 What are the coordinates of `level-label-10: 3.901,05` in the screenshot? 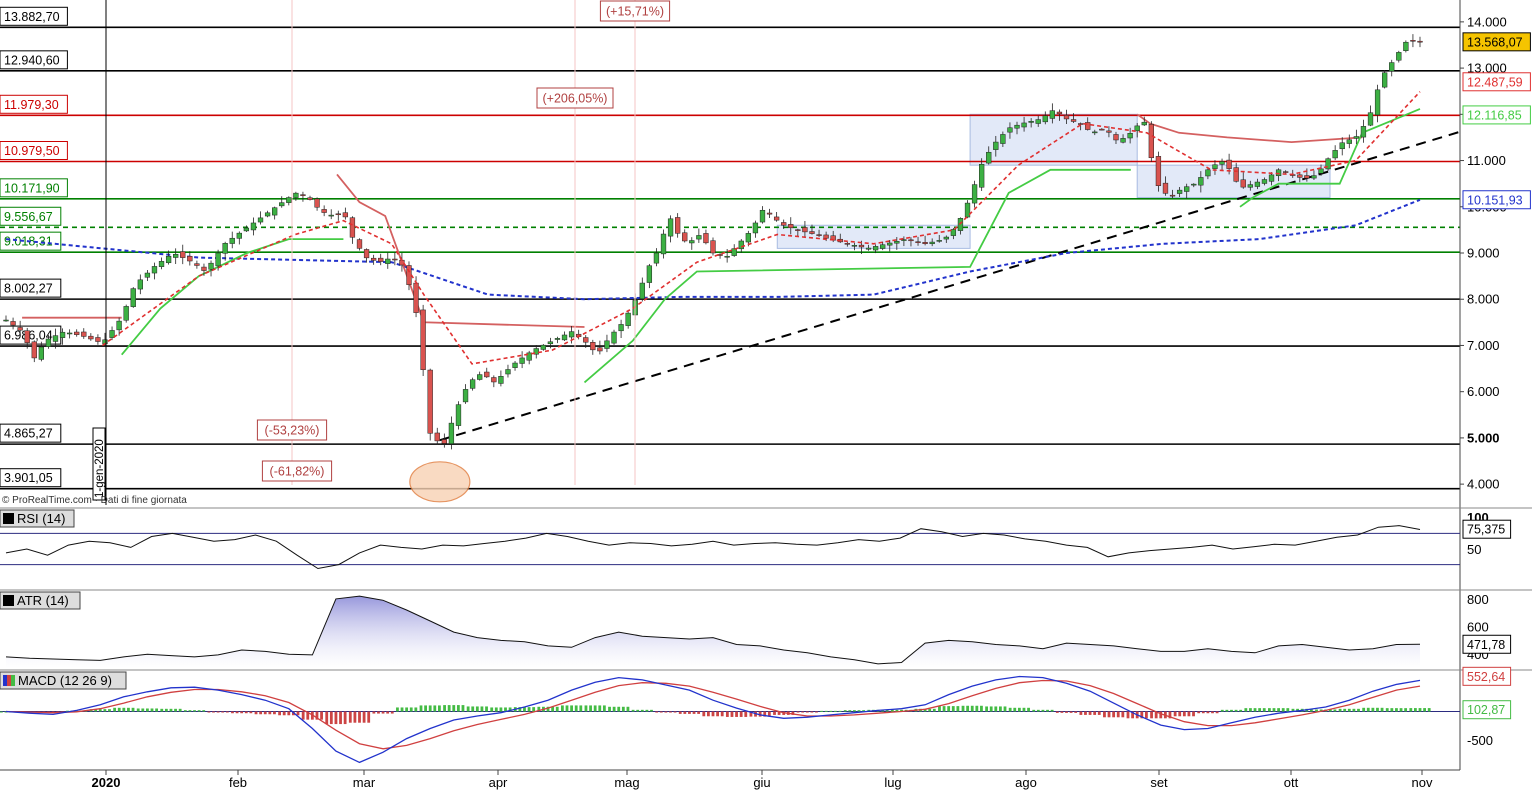 It's located at (28, 478).